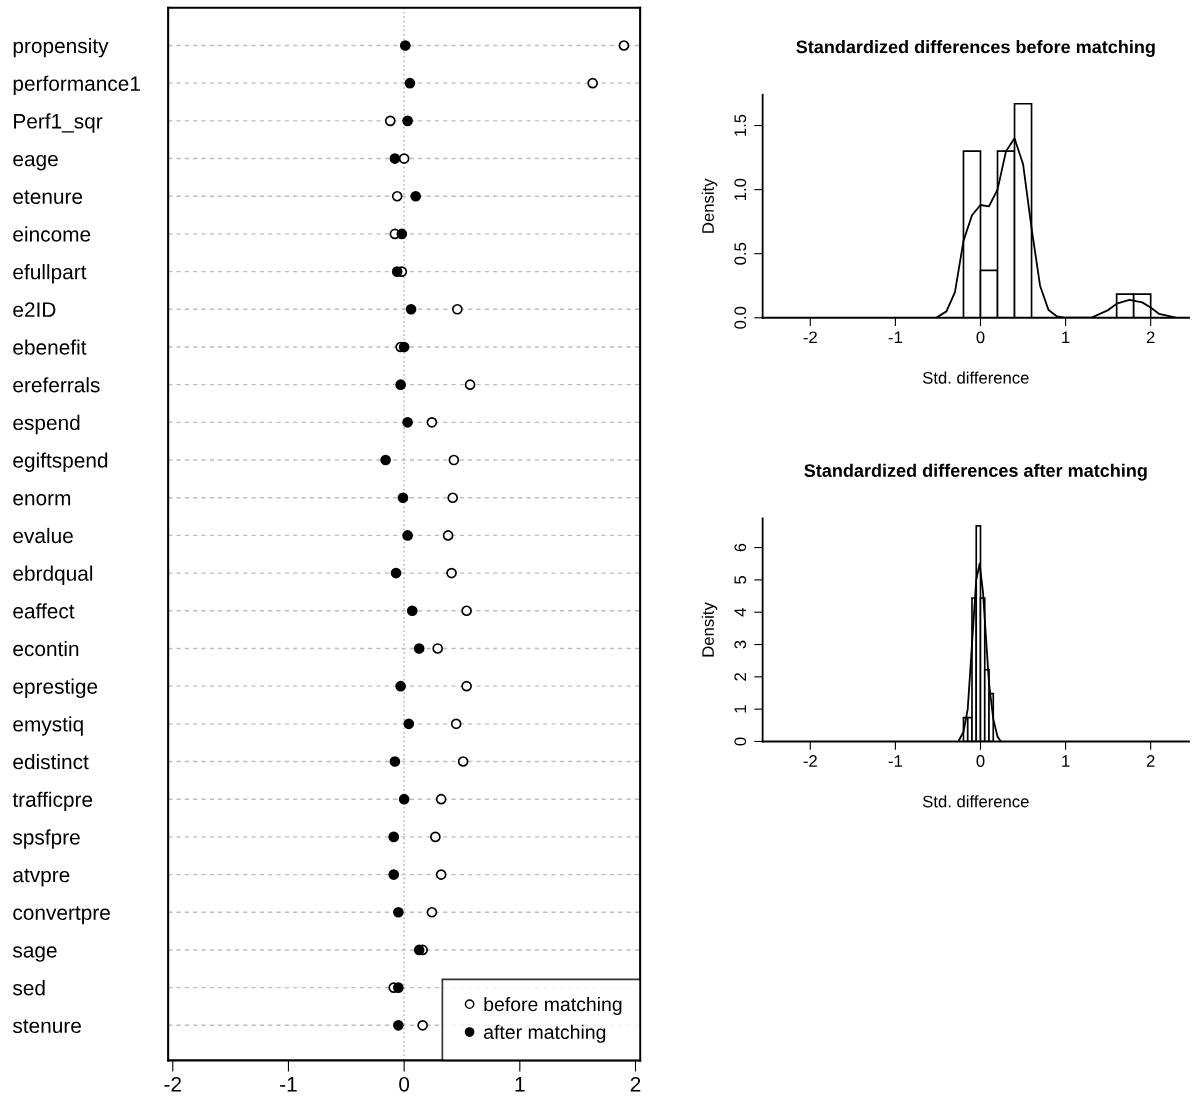 This screenshot has height=1115, width=1201. Describe the element at coordinates (740, 612) in the screenshot. I see `y-tick-label: 4` at that location.